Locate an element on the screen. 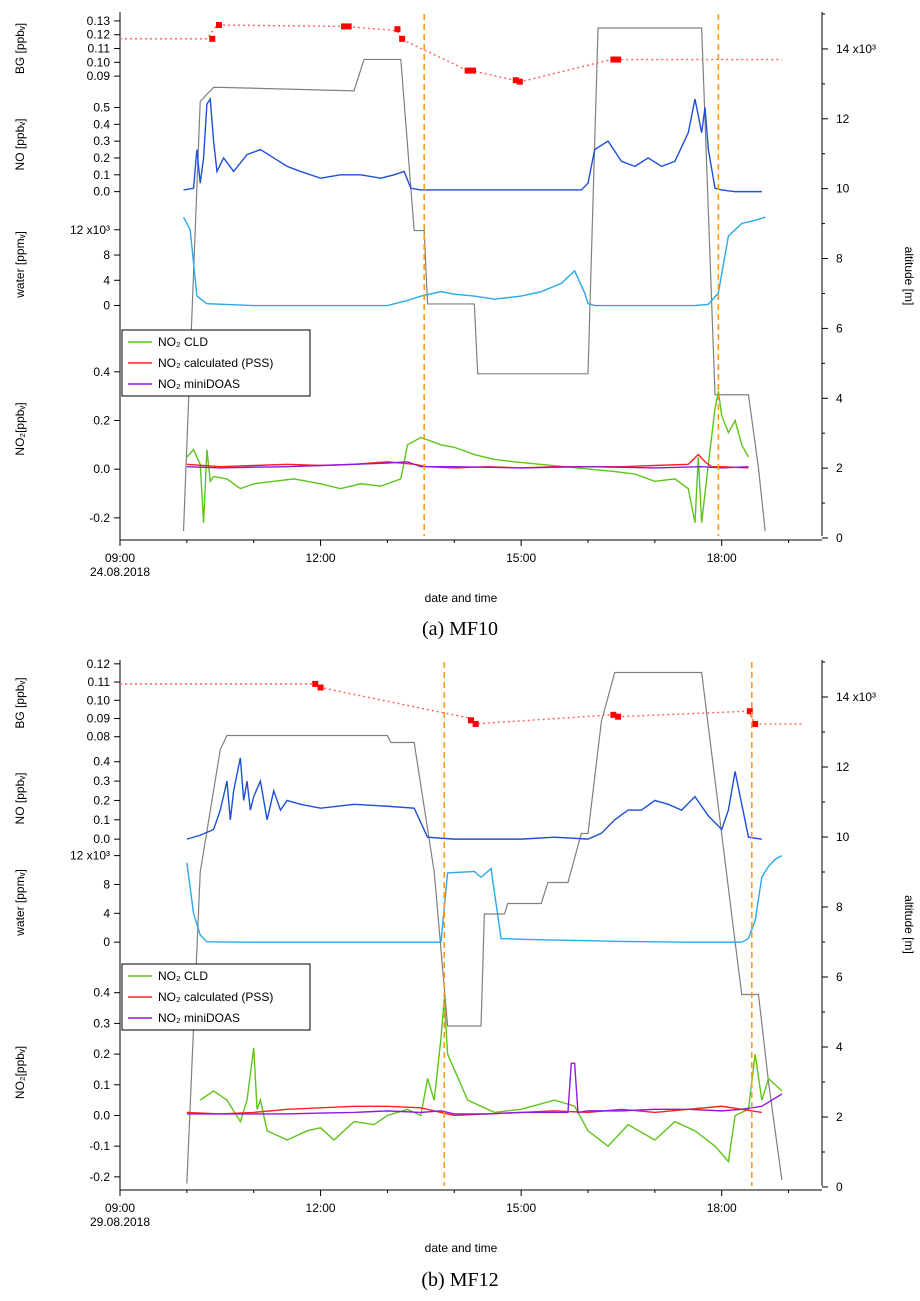 This screenshot has height=1301, width=920. x-tick-label: 12:00 is located at coordinates (321, 1208).